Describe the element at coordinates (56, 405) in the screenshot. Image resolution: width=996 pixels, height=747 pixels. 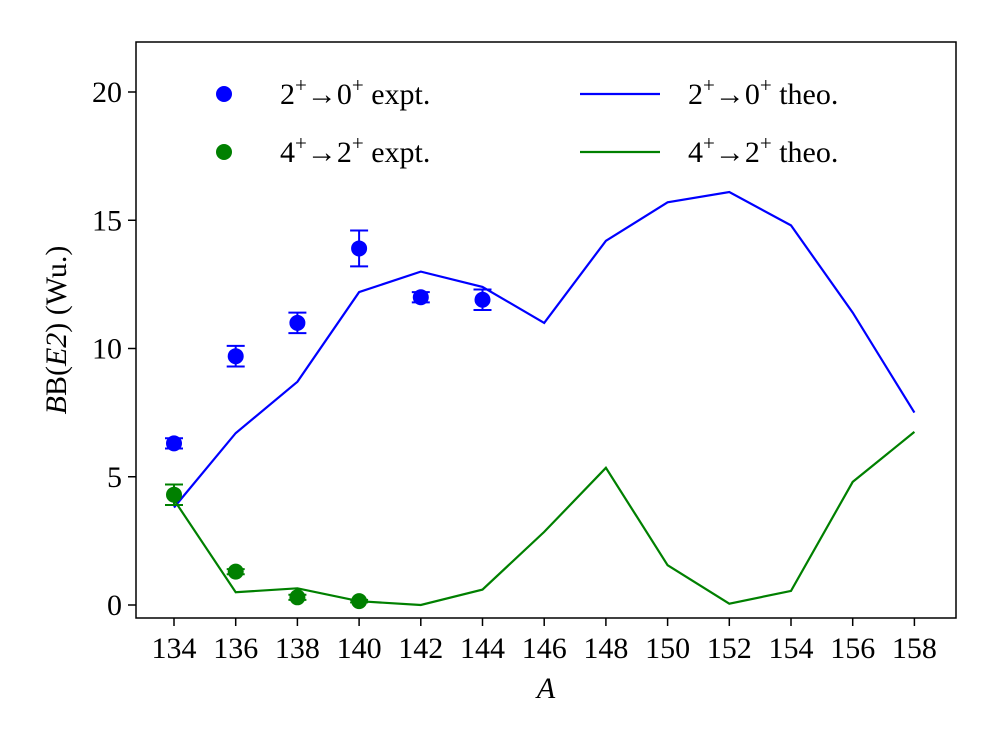
I see `y-axis-title-b: B` at that location.